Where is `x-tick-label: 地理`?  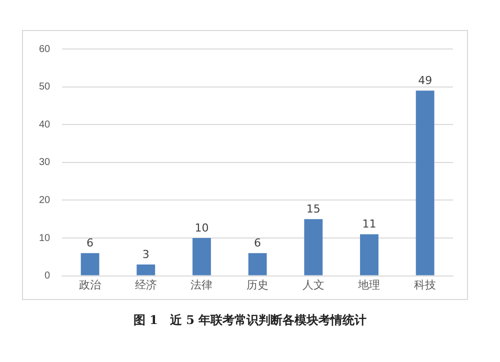 x-tick-label: 地理 is located at coordinates (368, 285).